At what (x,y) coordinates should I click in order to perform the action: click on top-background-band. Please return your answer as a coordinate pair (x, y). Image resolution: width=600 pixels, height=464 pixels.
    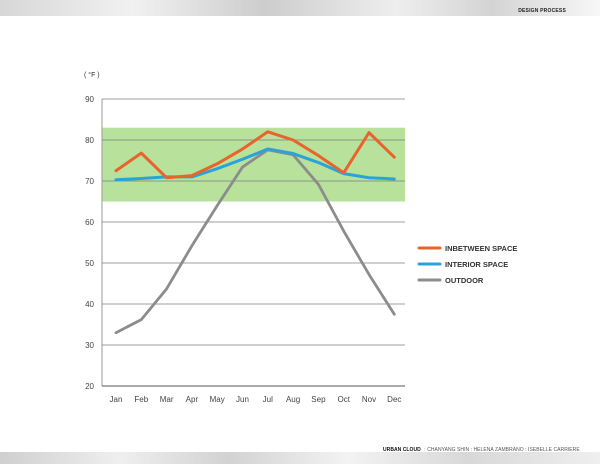
    Looking at the image, I should click on (300, 8).